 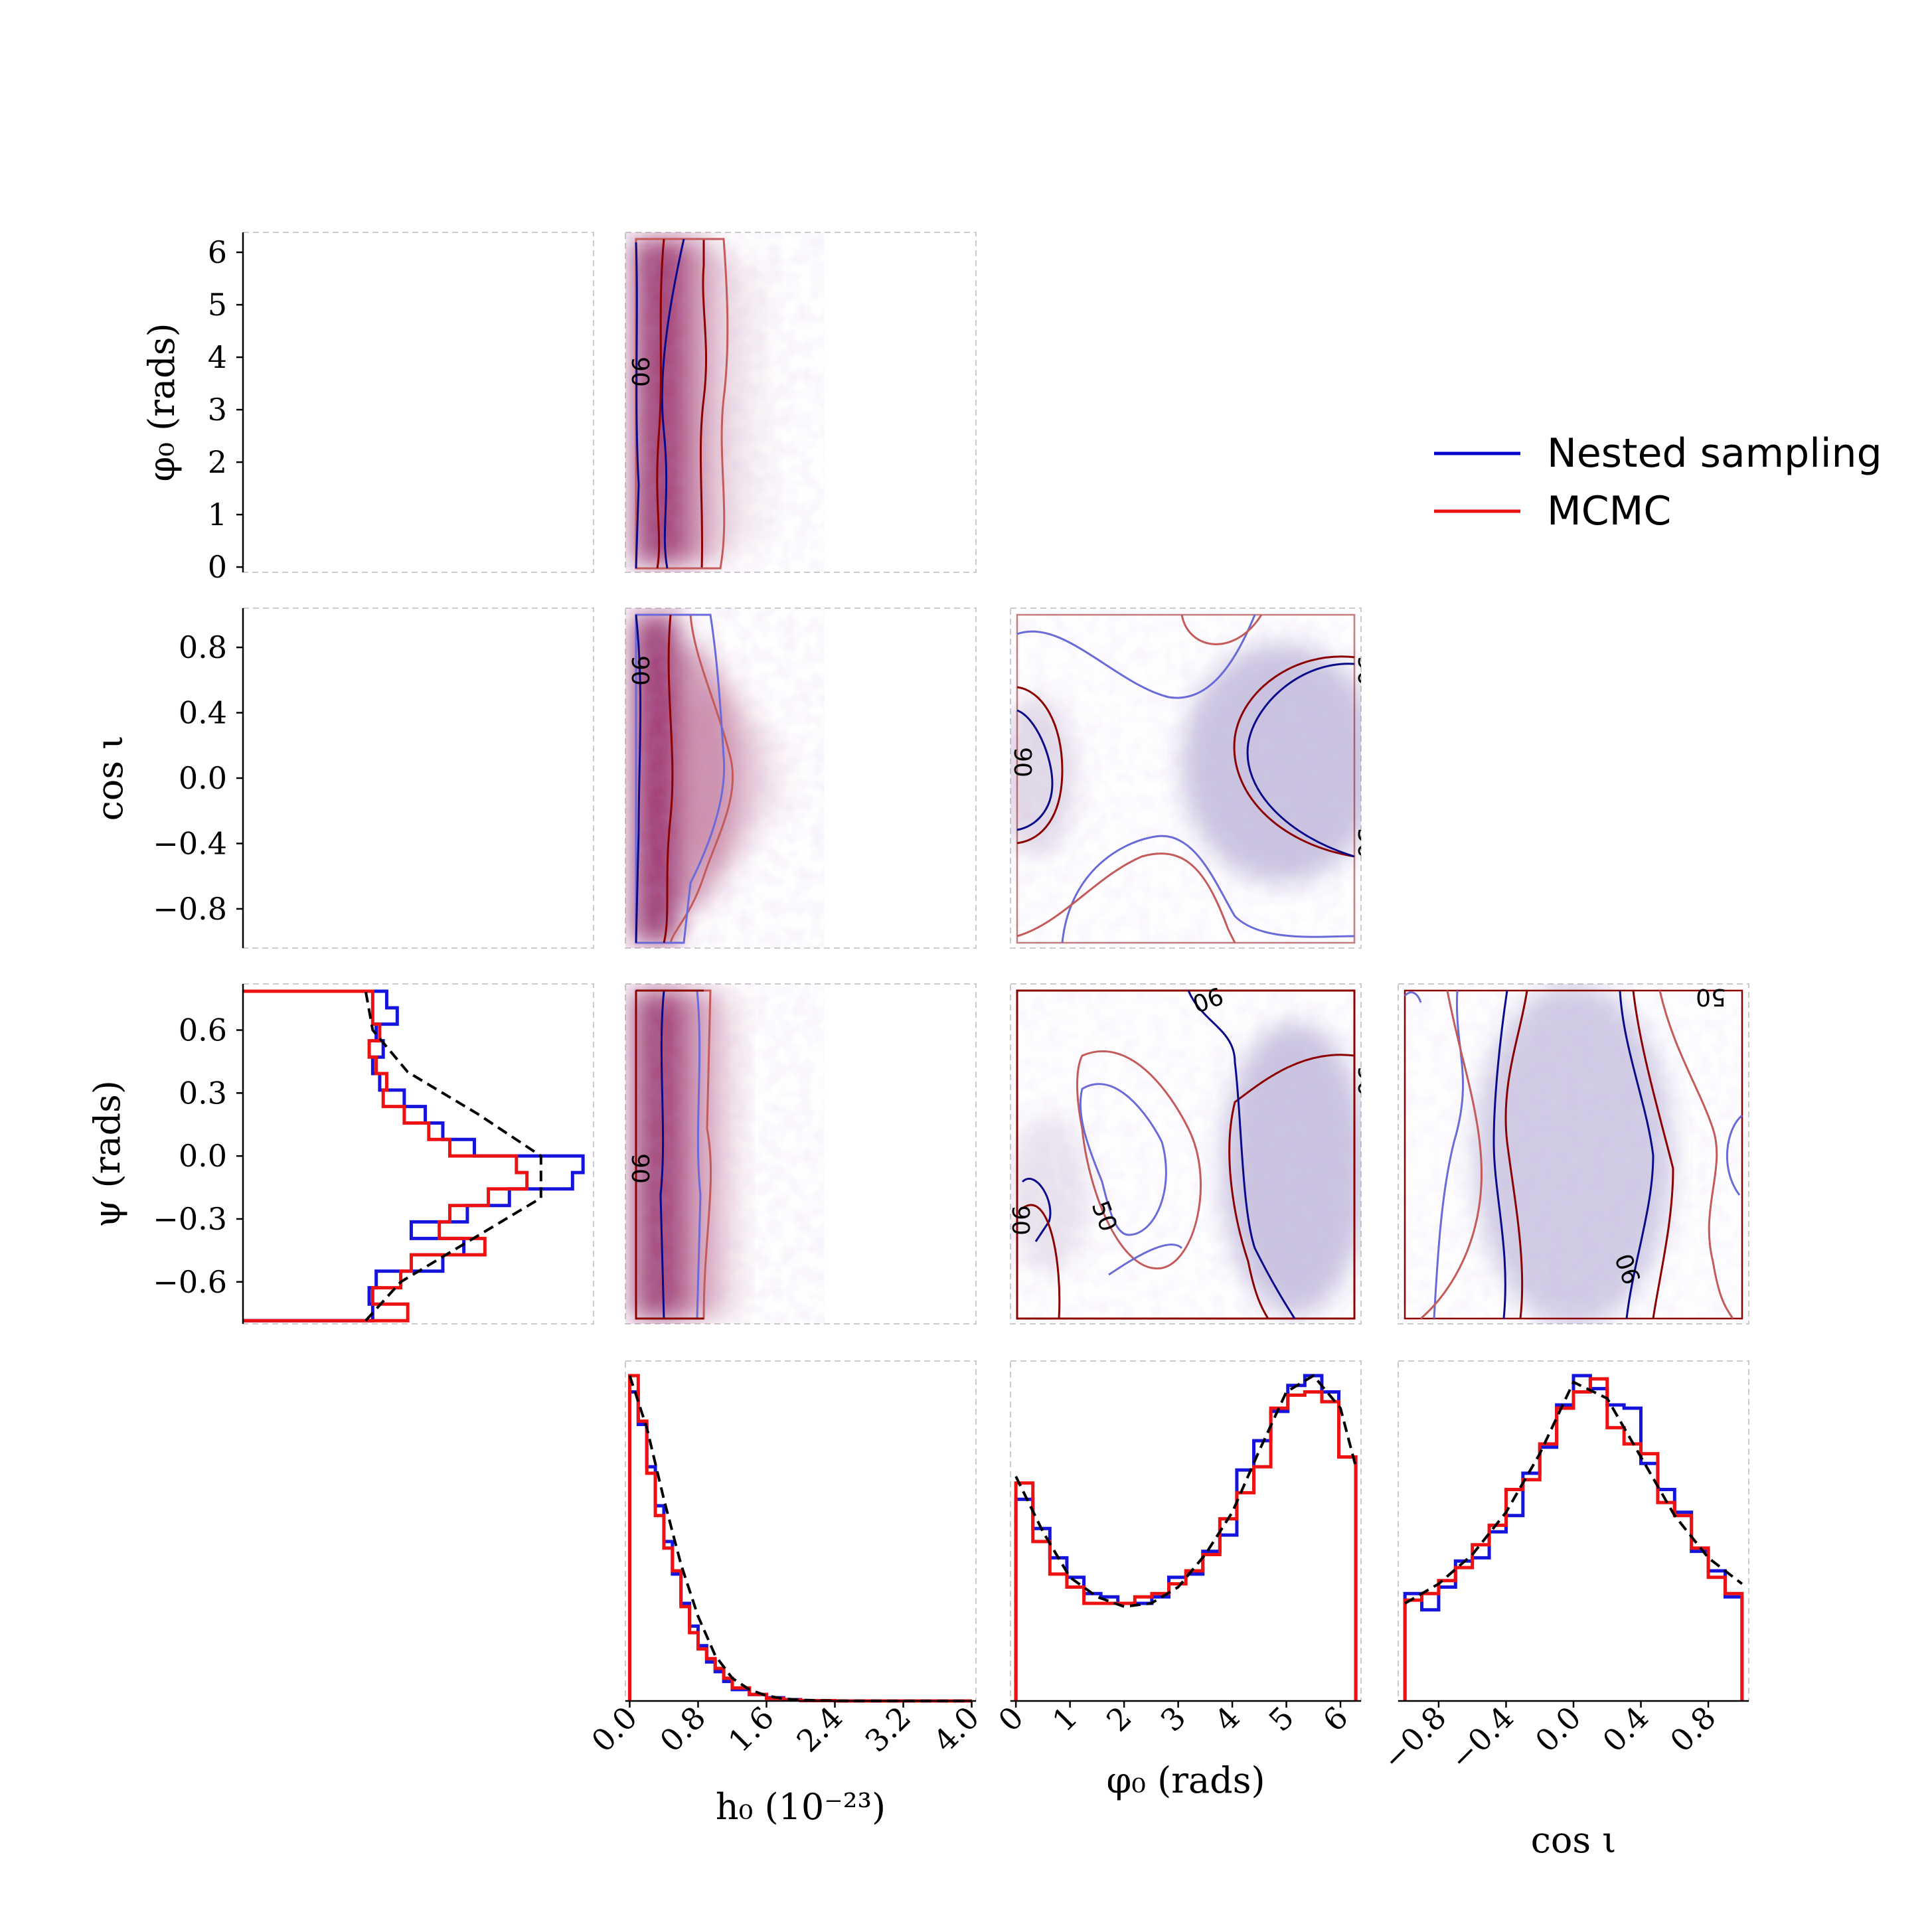 I want to click on hist-h0-nested, so click(x=799, y=1546).